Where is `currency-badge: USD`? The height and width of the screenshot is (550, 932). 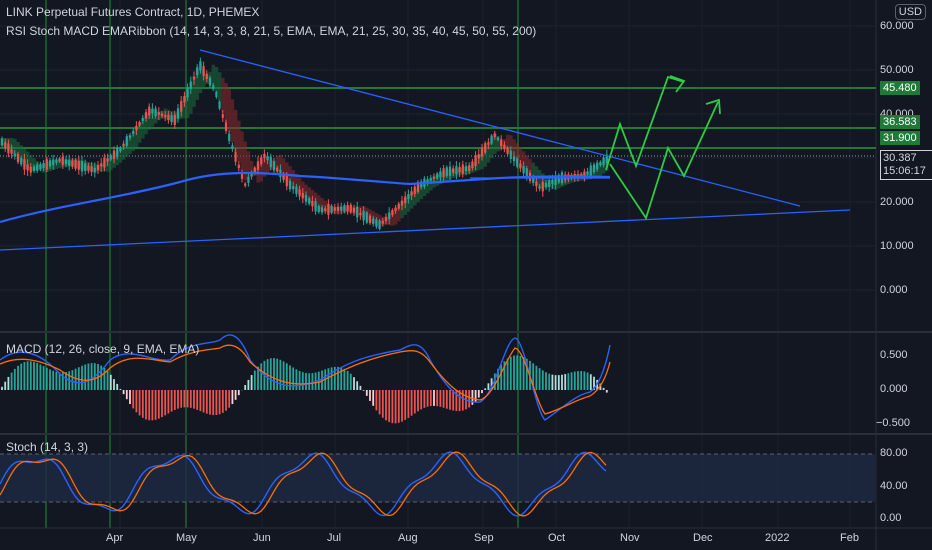 currency-badge: USD is located at coordinates (910, 12).